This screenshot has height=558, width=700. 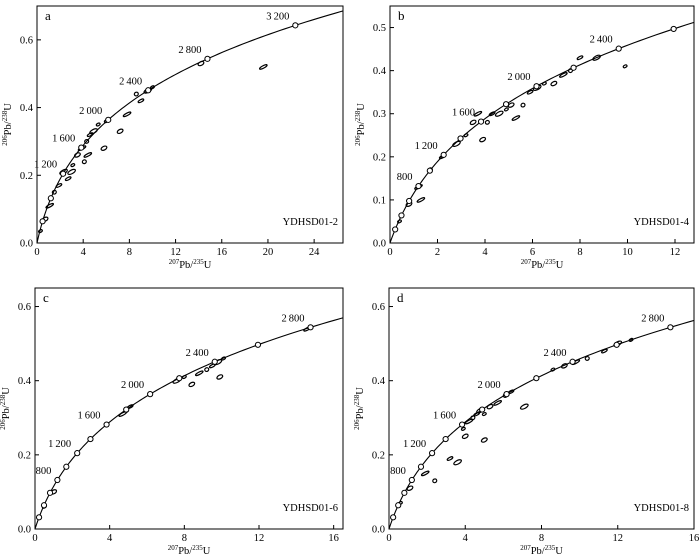 What do you see at coordinates (518, 77) in the screenshot?
I see `age-label: 2 000` at bounding box center [518, 77].